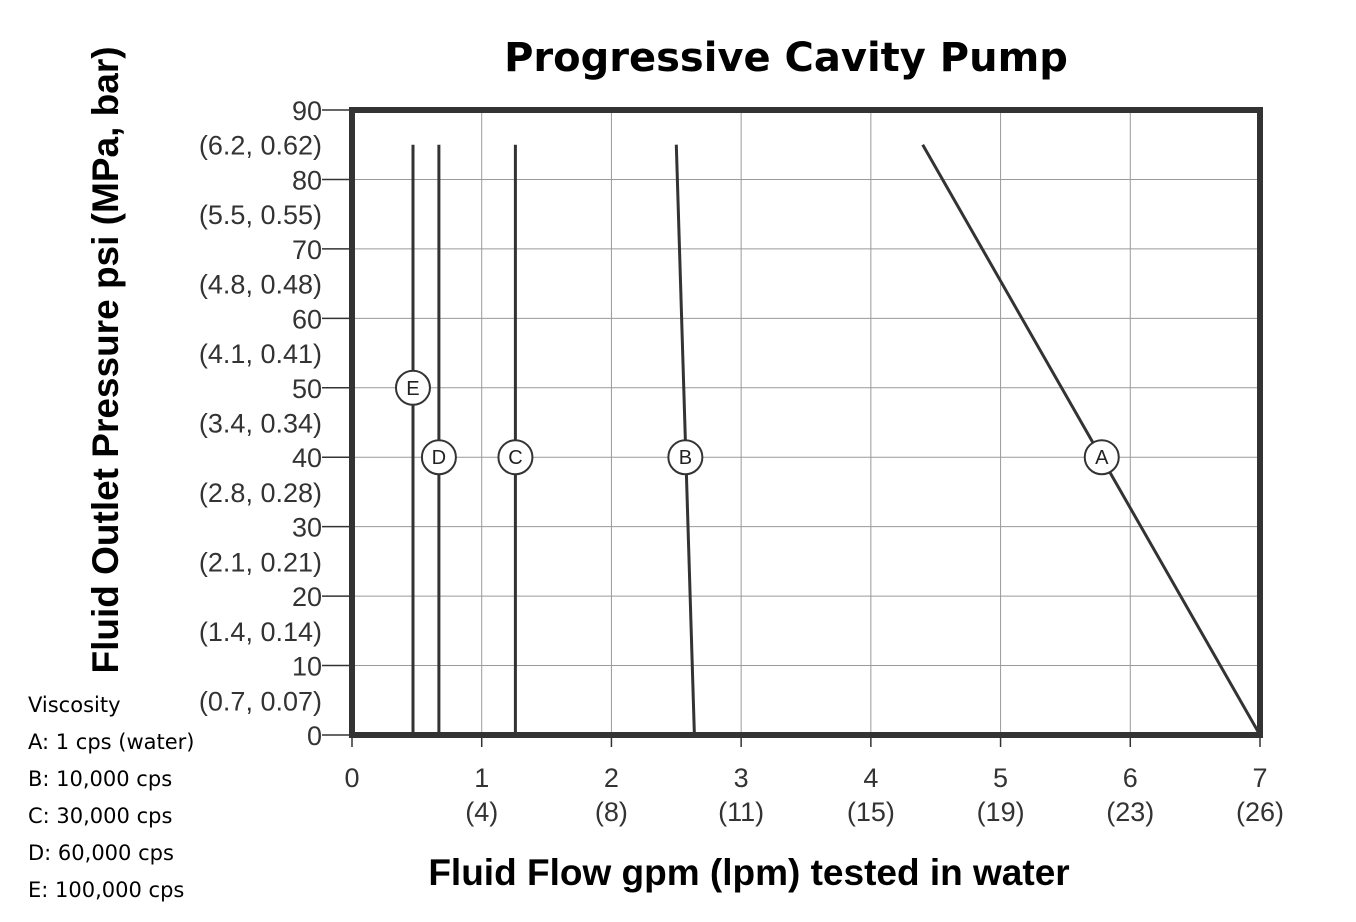  I want to click on y-tick-label: 20, so click(307, 597).